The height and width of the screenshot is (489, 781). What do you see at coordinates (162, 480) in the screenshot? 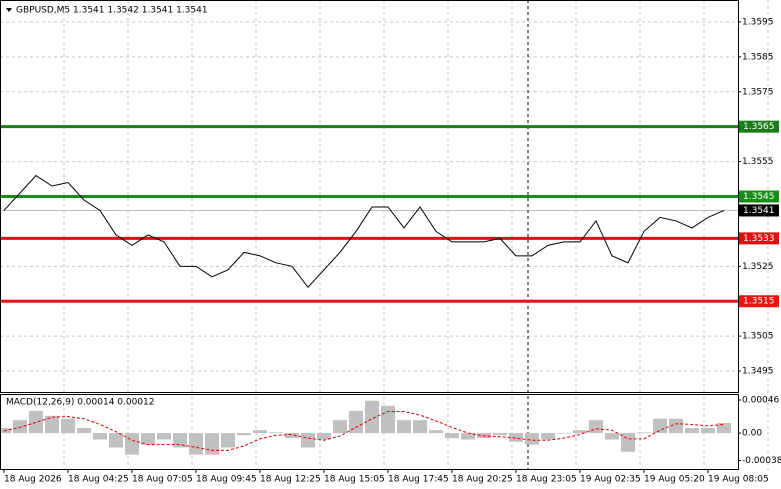
I see `x-tick-label: 18 Aug 07:05` at bounding box center [162, 480].